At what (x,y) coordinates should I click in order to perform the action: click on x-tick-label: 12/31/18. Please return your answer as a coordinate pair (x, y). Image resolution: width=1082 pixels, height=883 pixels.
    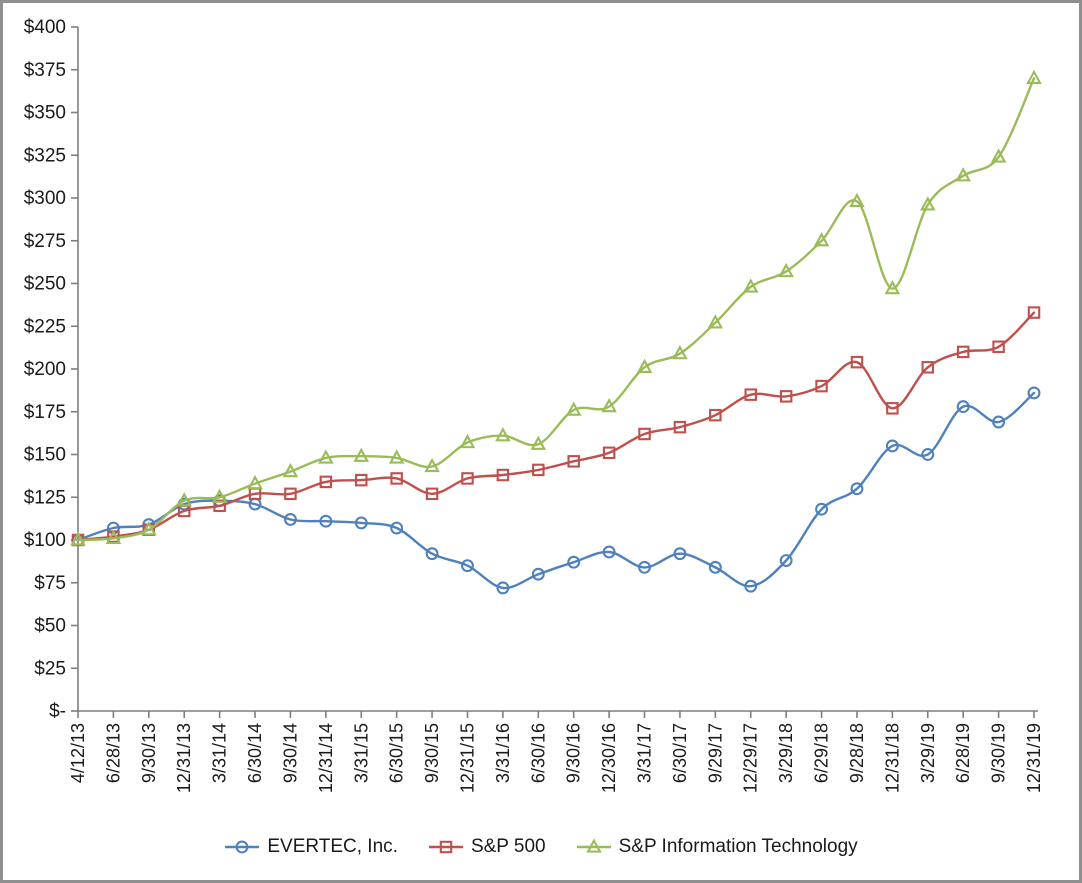
    Looking at the image, I should click on (892, 758).